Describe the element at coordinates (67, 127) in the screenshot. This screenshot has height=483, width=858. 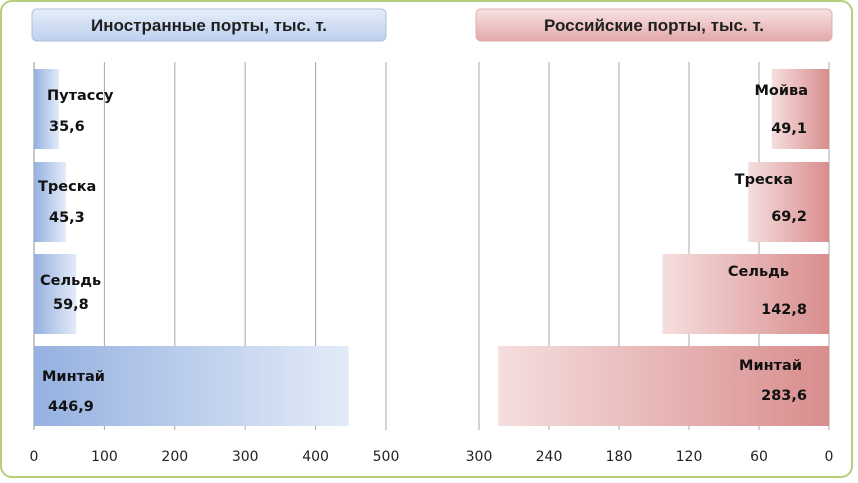
I see `left-value-label: 35,6` at that location.